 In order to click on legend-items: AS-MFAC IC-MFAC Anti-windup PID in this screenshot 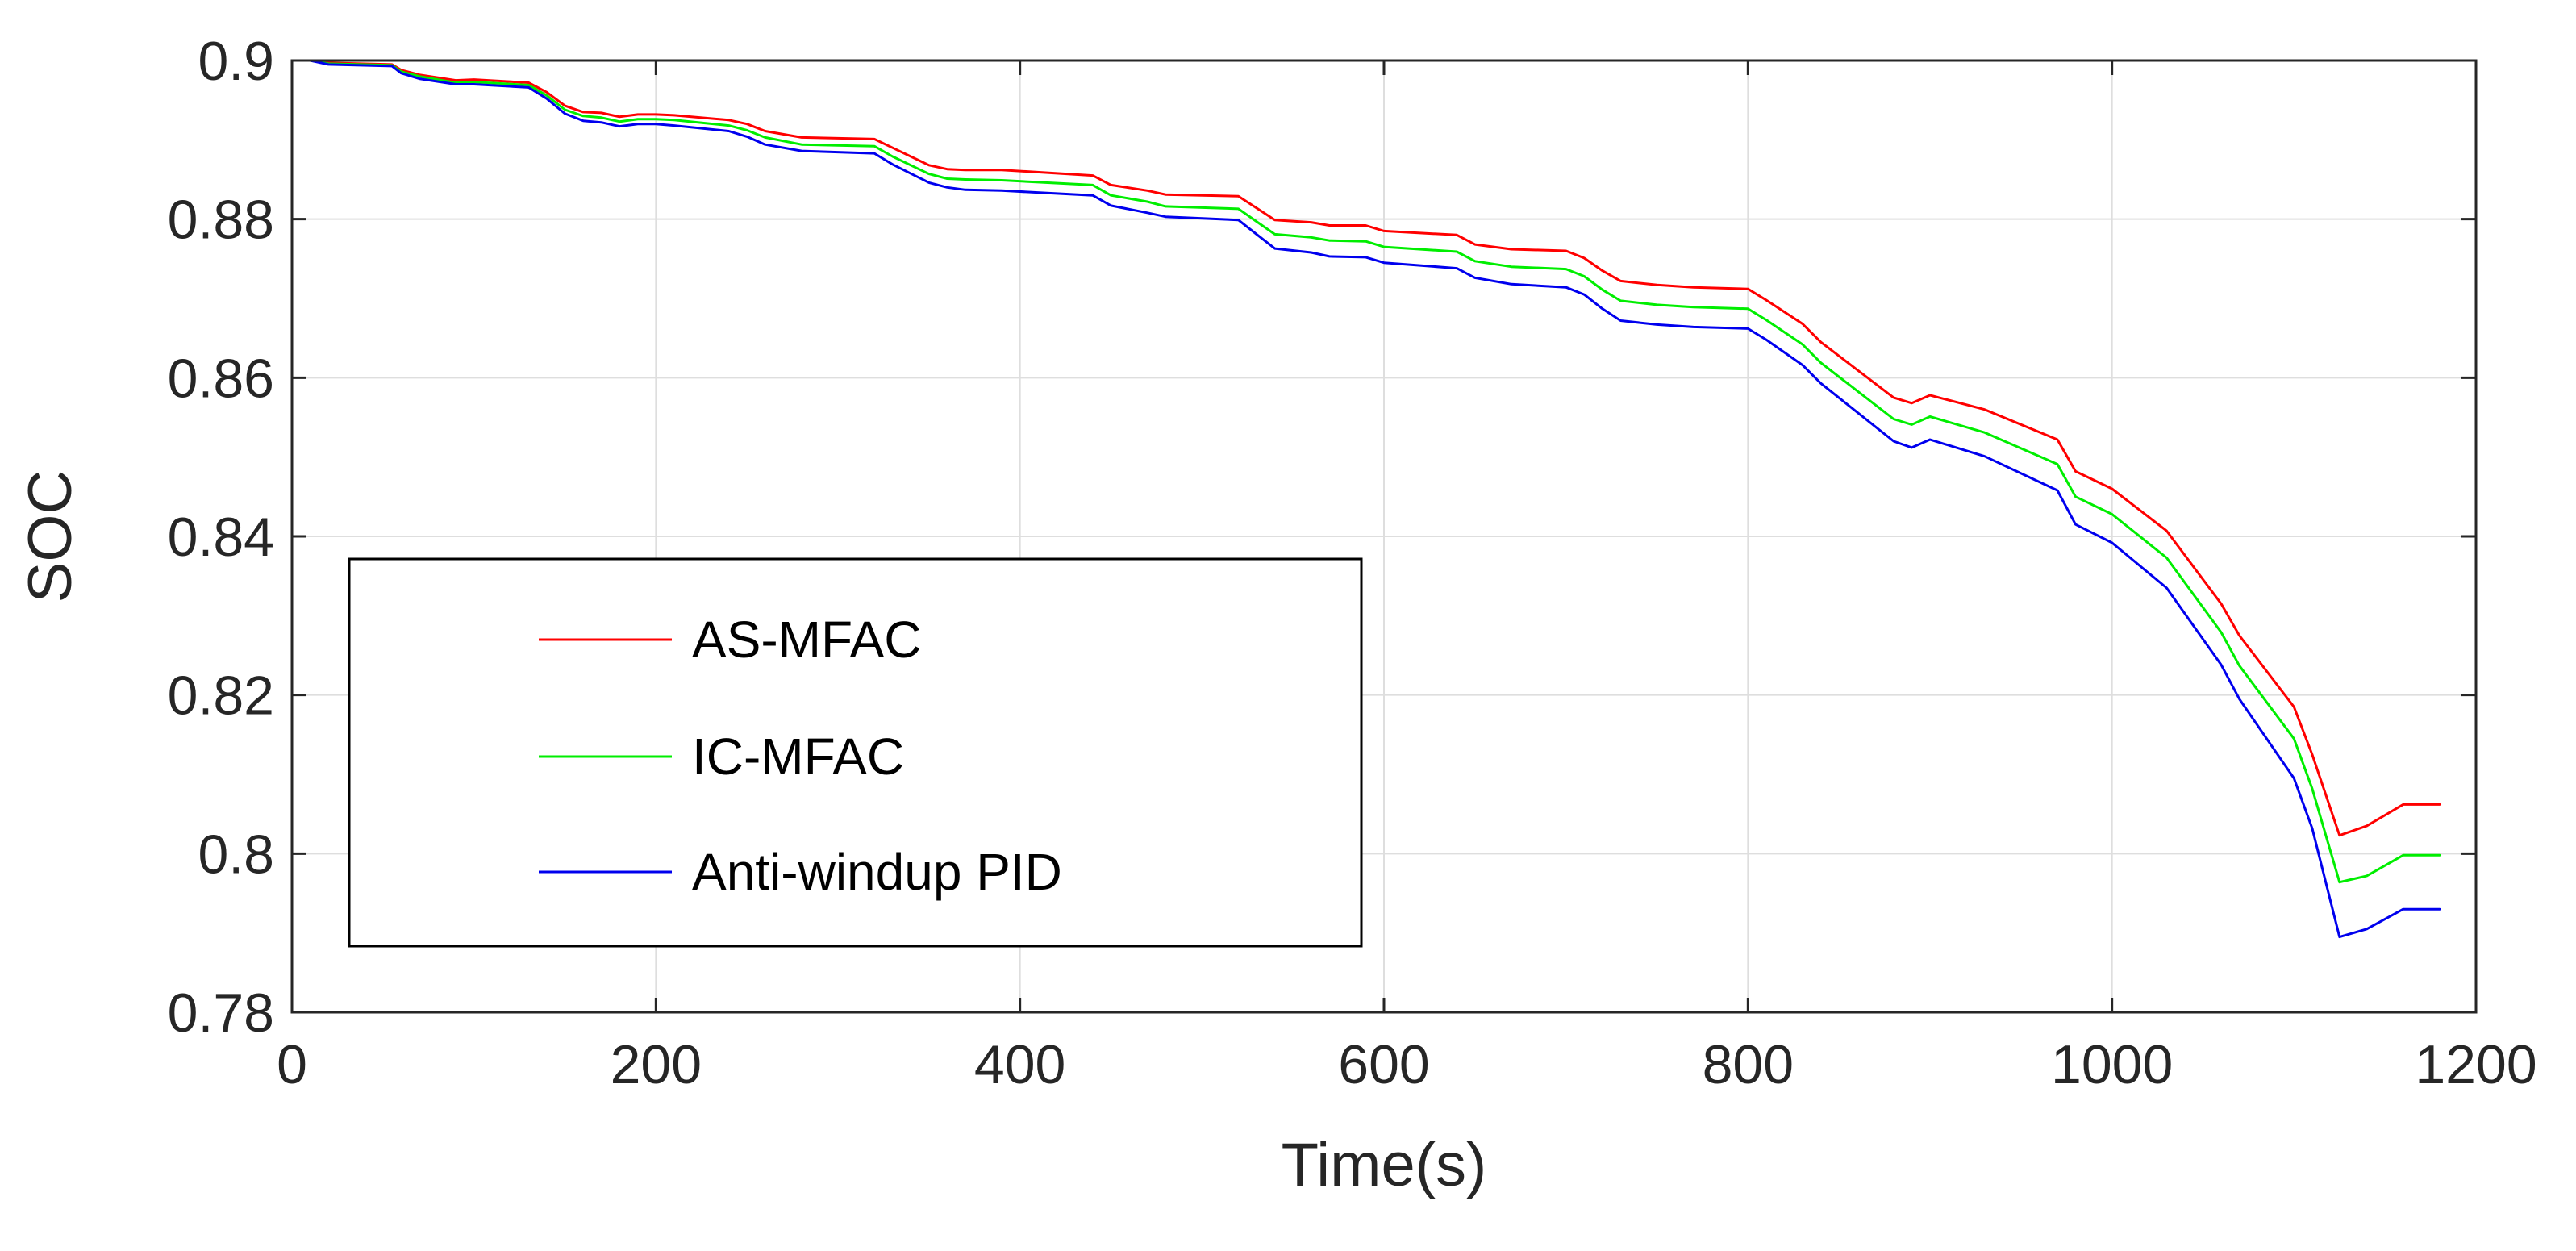, I will do `click(800, 756)`.